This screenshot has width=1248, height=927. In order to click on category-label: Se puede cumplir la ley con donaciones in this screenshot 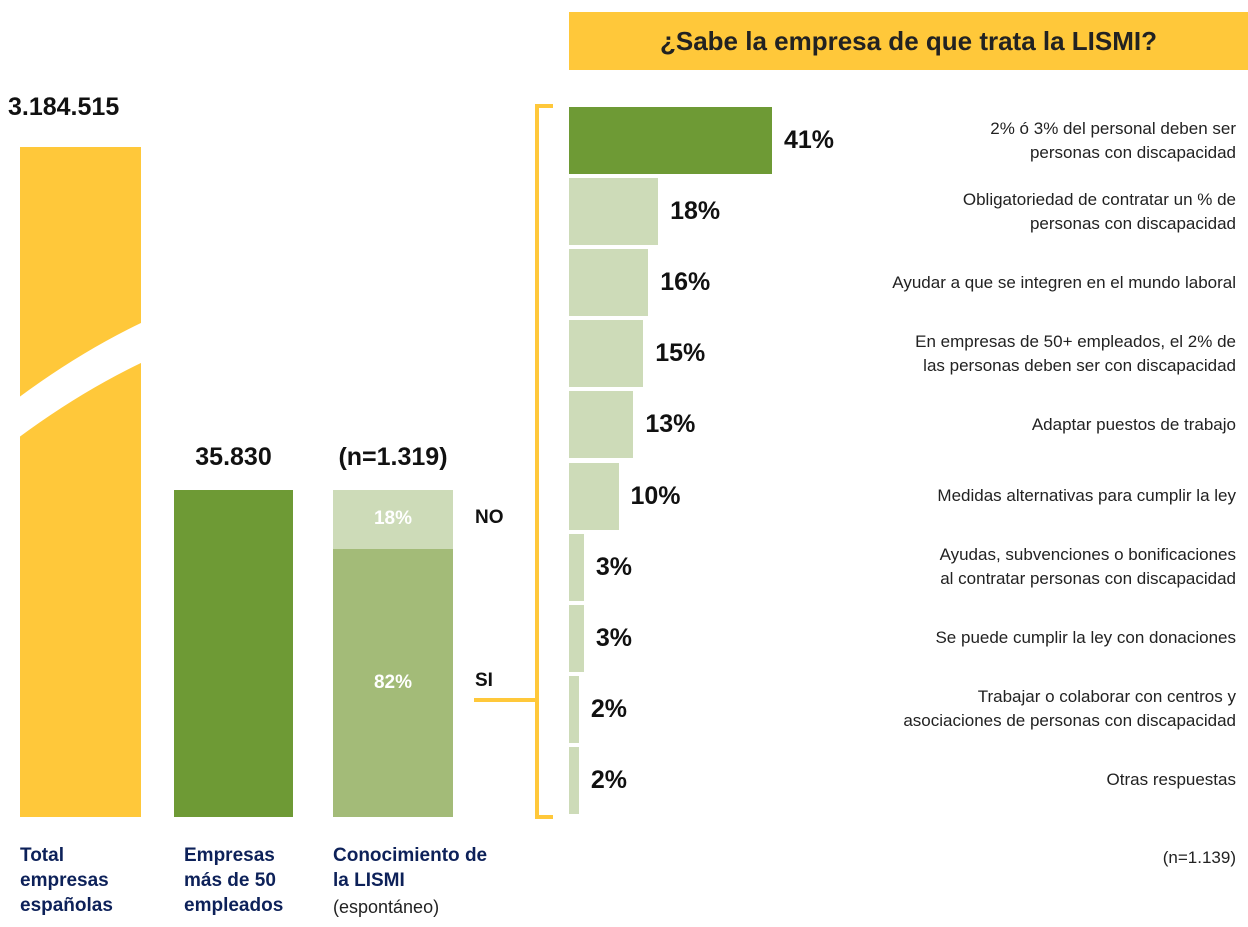, I will do `click(1085, 638)`.